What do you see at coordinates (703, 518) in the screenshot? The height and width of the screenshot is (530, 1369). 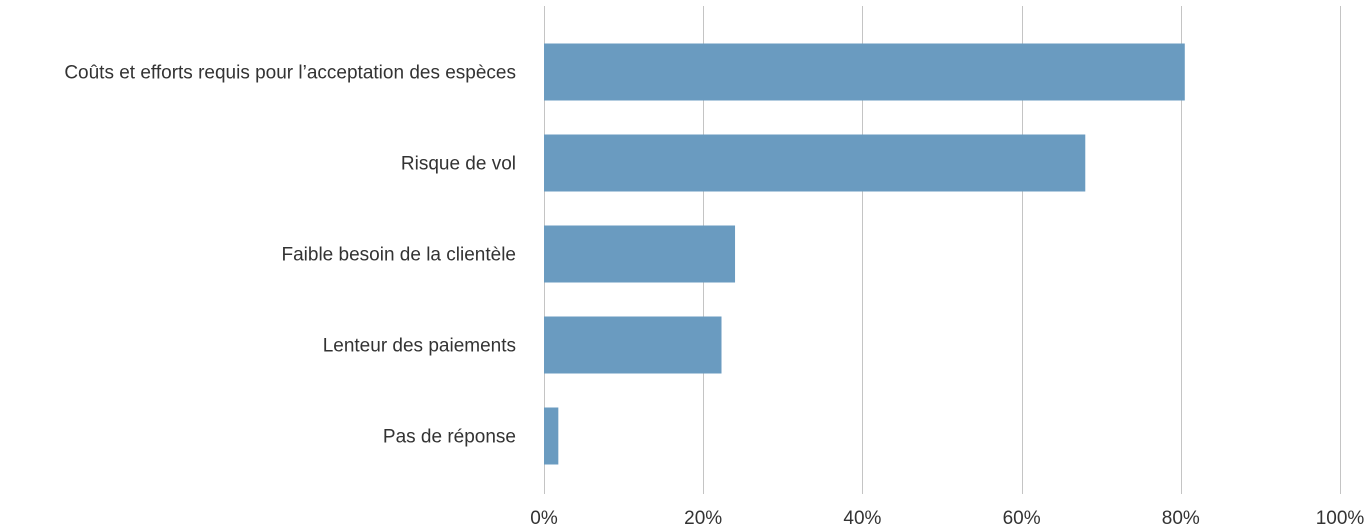 I see `x-tick-label: 20%` at bounding box center [703, 518].